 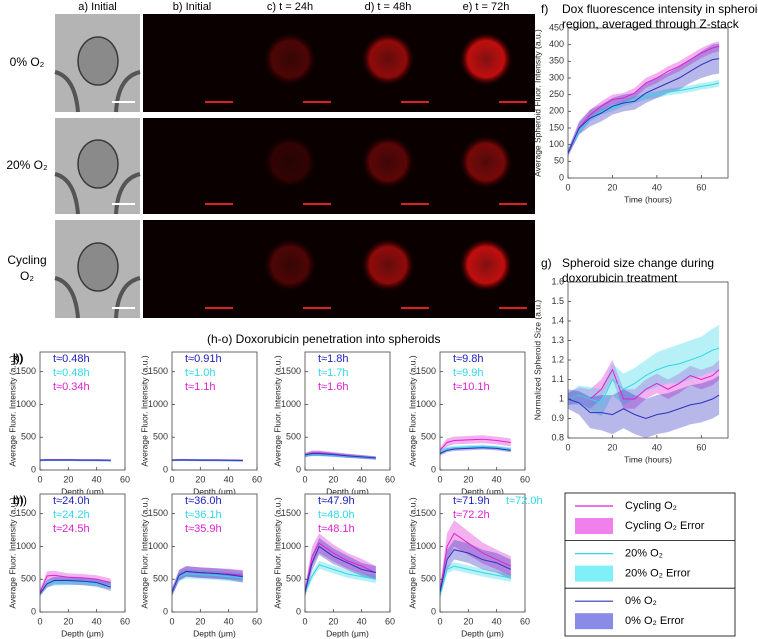 What do you see at coordinates (556, 127) in the screenshot?
I see `y-tick-label: 150` at bounding box center [556, 127].